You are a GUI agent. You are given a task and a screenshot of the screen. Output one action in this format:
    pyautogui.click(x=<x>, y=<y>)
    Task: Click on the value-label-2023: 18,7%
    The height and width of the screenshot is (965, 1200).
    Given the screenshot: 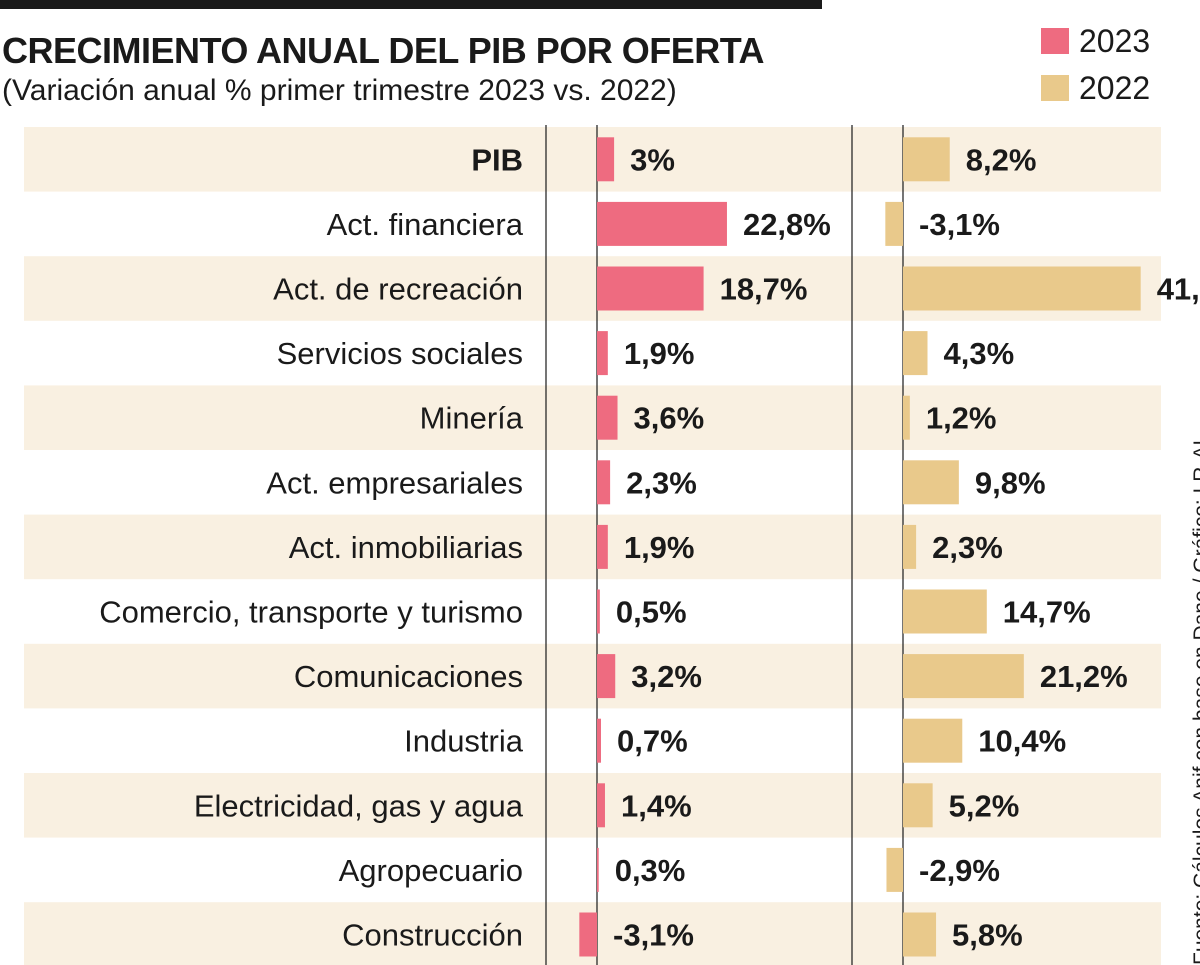 What is the action you would take?
    pyautogui.click(x=764, y=289)
    